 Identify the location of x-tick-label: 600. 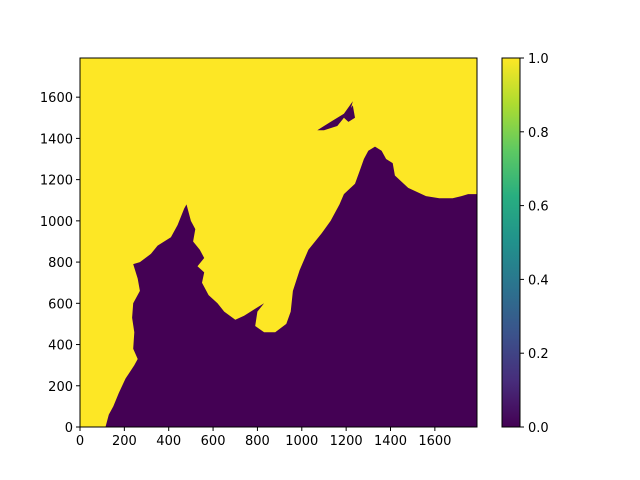
(213, 441).